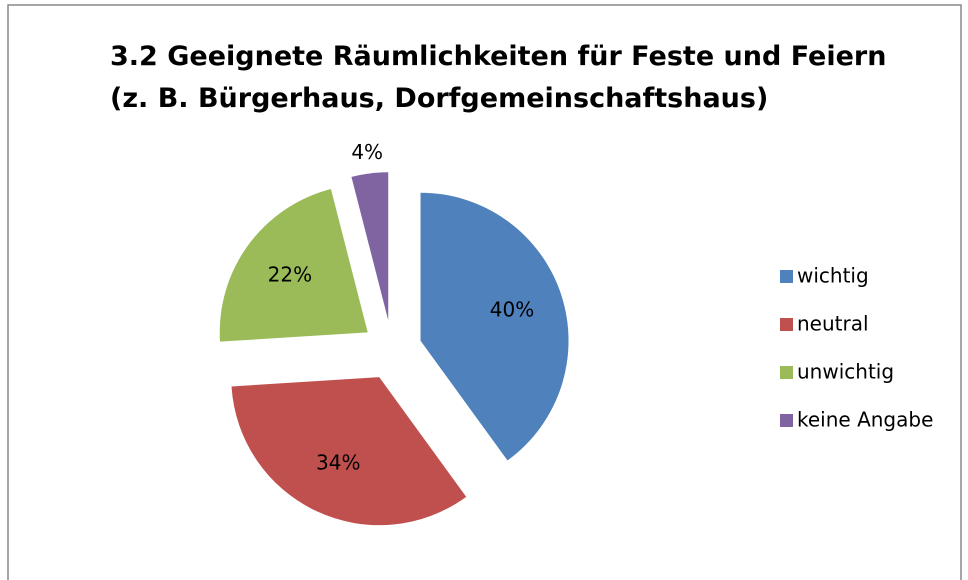 The image size is (968, 580). What do you see at coordinates (833, 276) in the screenshot?
I see `legend-label: wichtig` at bounding box center [833, 276].